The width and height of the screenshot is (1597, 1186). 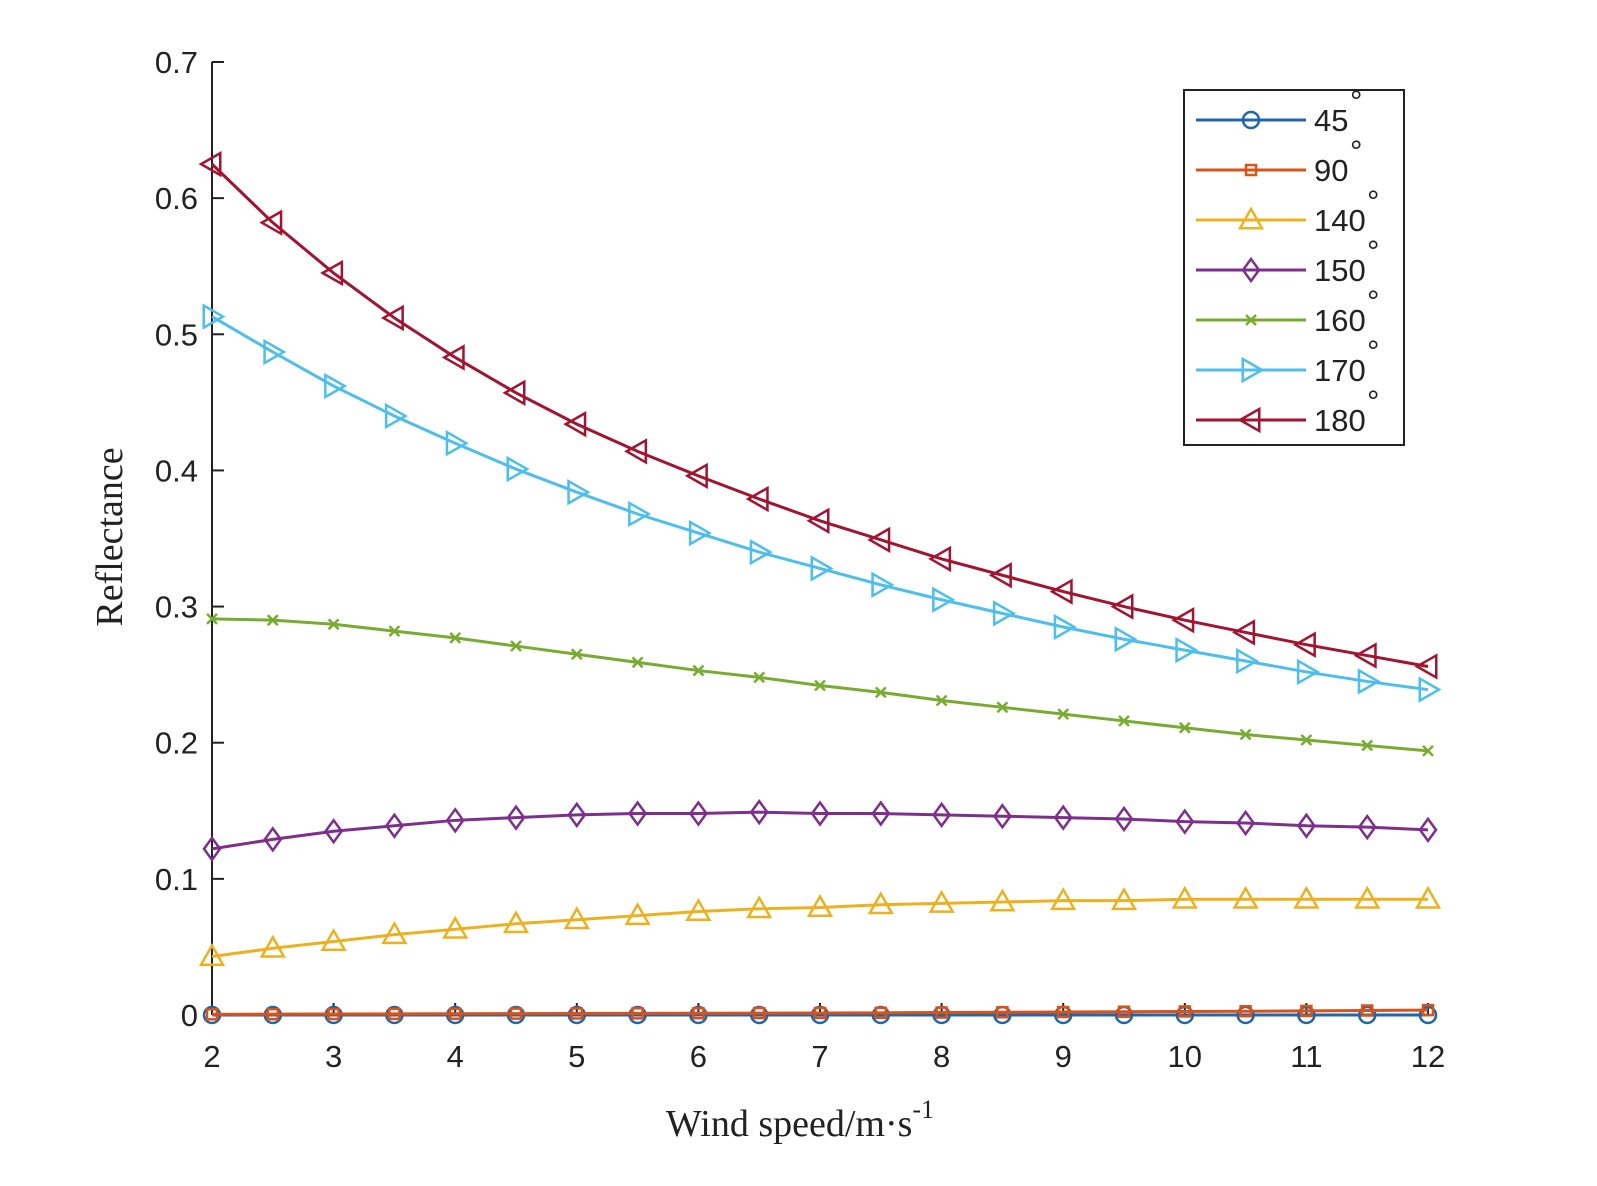 I want to click on x-tick-label: 2, so click(x=211, y=1056).